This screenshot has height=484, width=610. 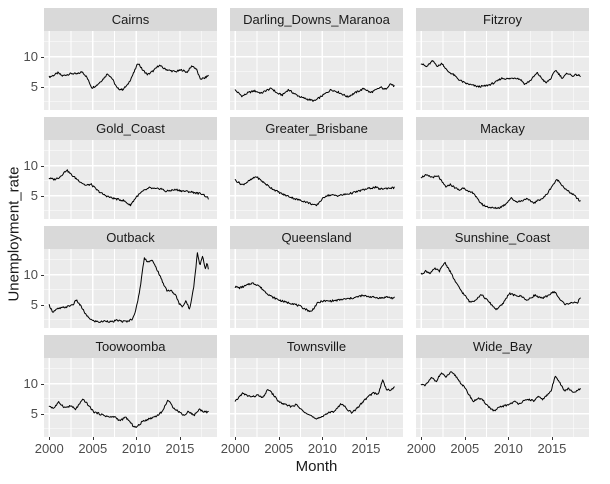 I want to click on facet-strip-label: Fitzroy, so click(x=502, y=19).